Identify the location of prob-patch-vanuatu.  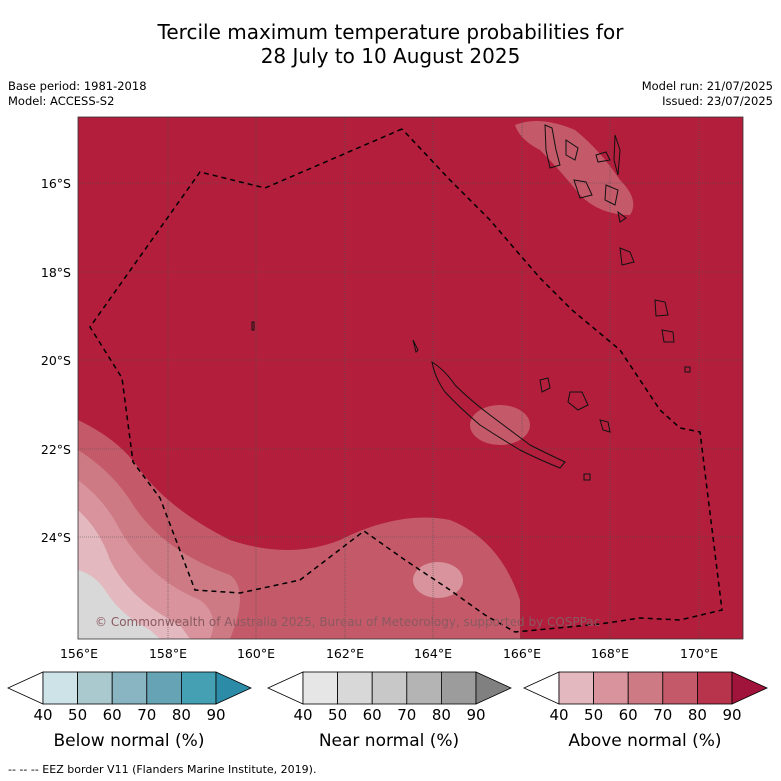
(574, 168).